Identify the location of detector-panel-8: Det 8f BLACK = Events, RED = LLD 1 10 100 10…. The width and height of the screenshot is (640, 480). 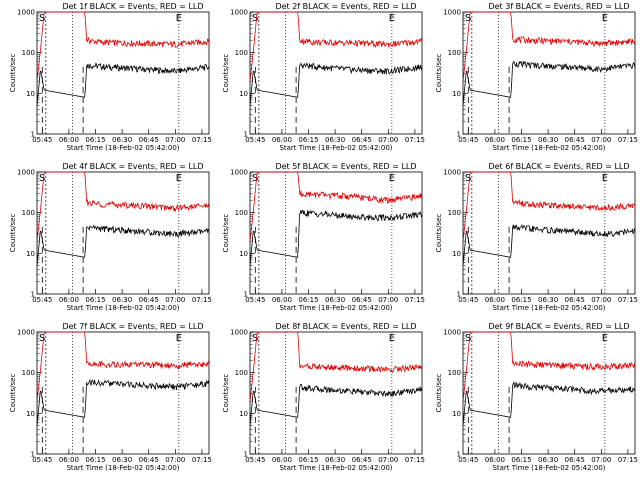
(323, 397).